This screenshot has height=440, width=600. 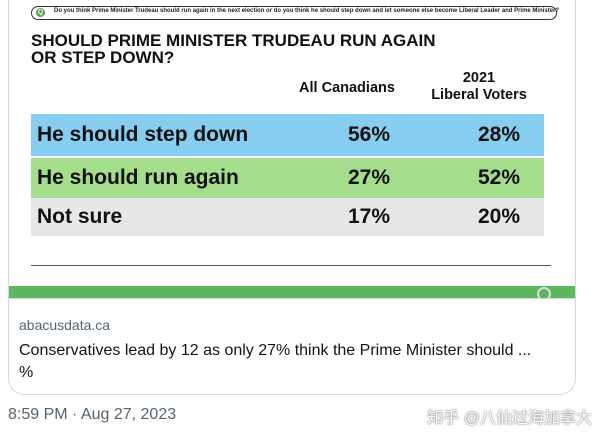 What do you see at coordinates (369, 134) in the screenshot?
I see `value-all-canadians: 56%` at bounding box center [369, 134].